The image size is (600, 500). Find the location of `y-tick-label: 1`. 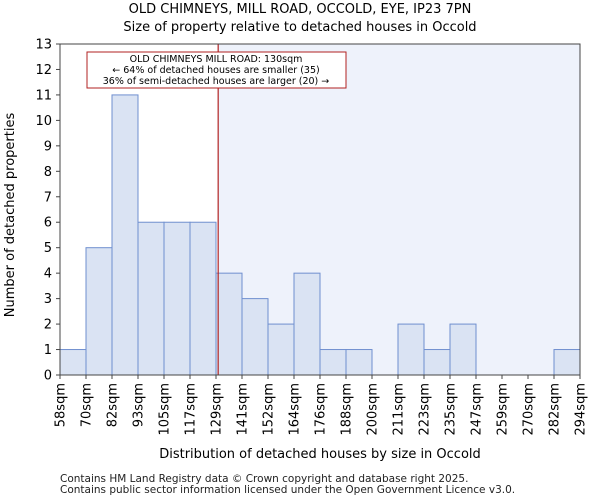

y-tick-label: 1 is located at coordinates (48, 350).